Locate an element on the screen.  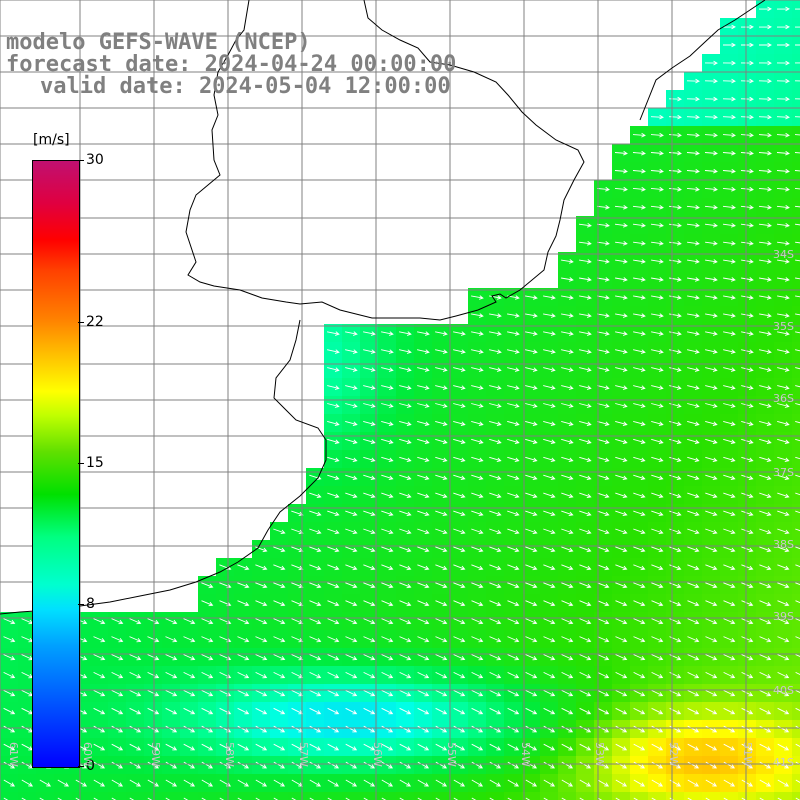
longitude-label: 53W is located at coordinates (599, 754).